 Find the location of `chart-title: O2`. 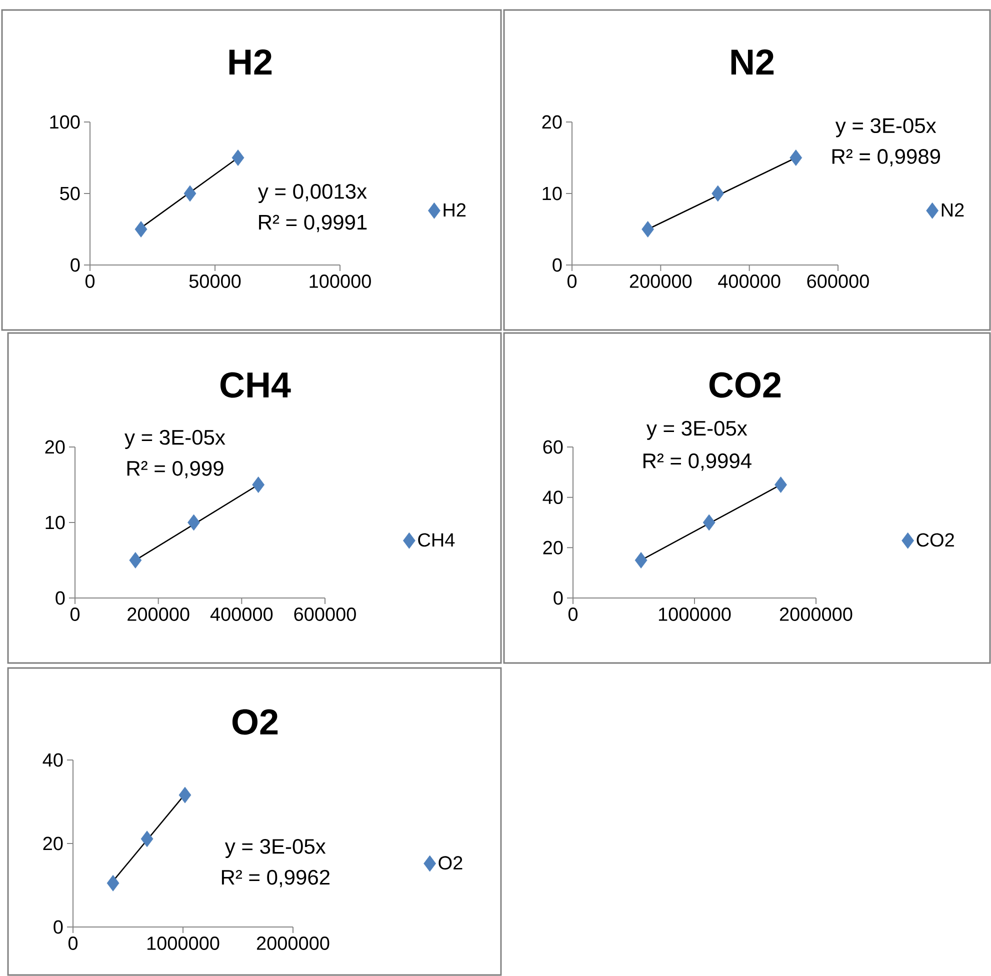

chart-title: O2 is located at coordinates (255, 722).